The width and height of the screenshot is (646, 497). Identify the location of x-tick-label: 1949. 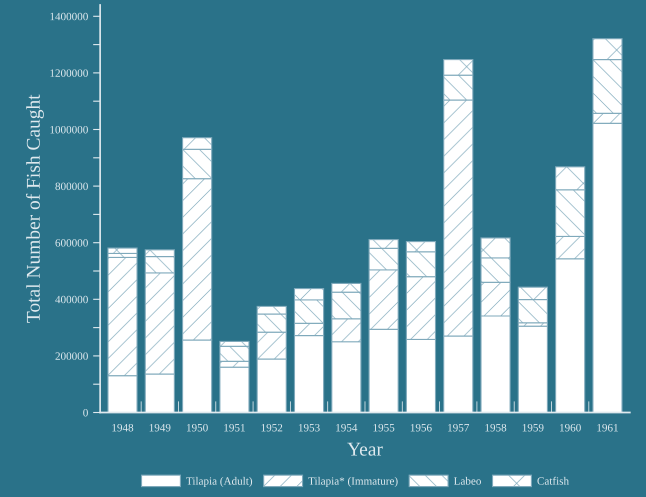
(160, 428).